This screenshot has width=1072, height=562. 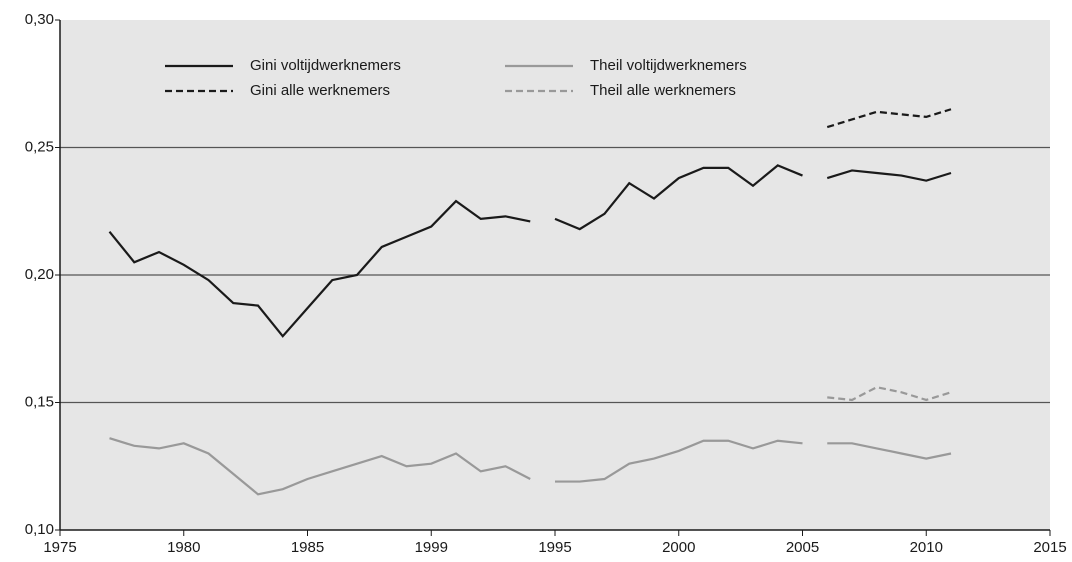 I want to click on x-tick-label: 2000, so click(x=678, y=547).